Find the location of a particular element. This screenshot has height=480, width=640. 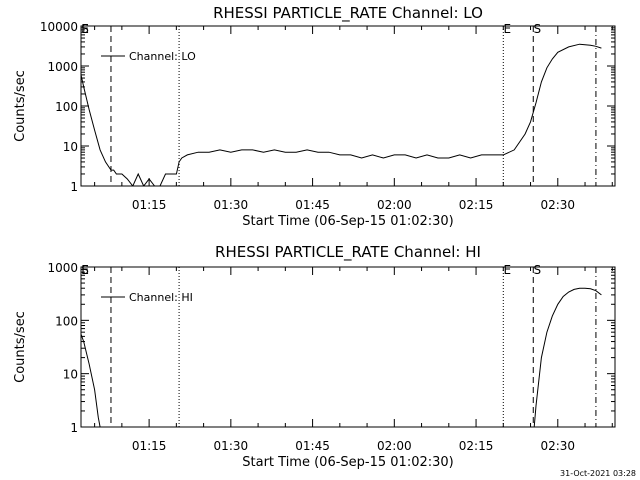

legend-label: Channel: HI is located at coordinates (161, 297).